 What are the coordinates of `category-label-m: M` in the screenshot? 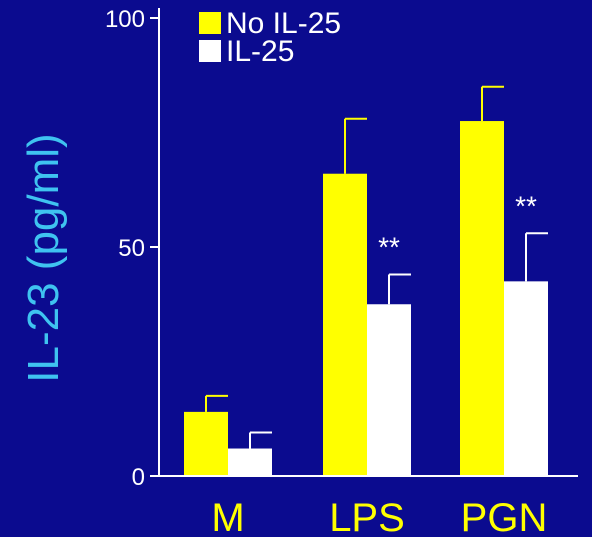 It's located at (227, 516).